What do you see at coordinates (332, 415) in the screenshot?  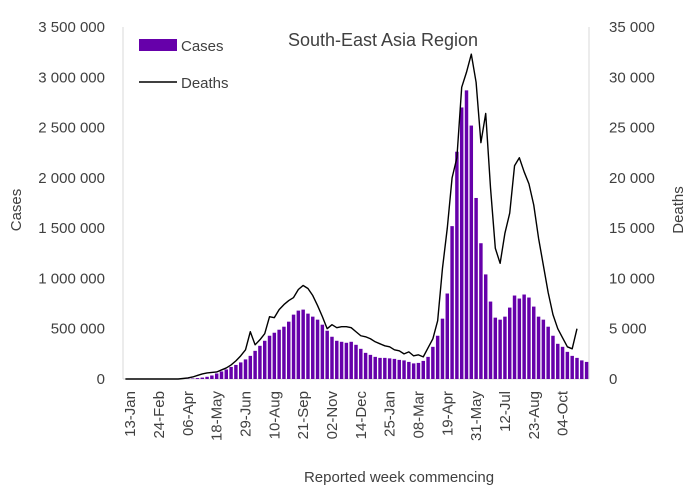 I see `x-tick-label: 02-Nov` at bounding box center [332, 415].